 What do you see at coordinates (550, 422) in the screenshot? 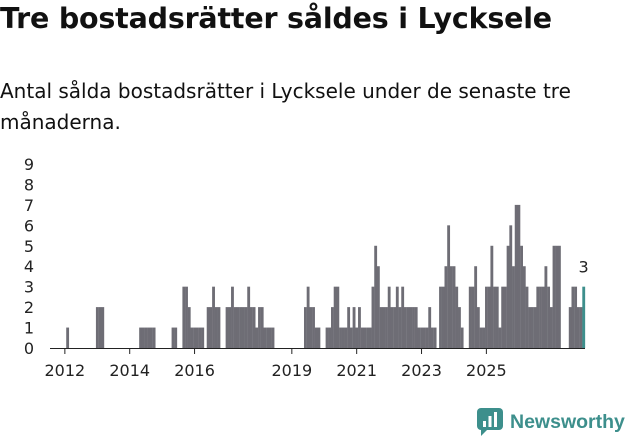
I see `newsworthy-logo: Newsworthy` at bounding box center [550, 422].